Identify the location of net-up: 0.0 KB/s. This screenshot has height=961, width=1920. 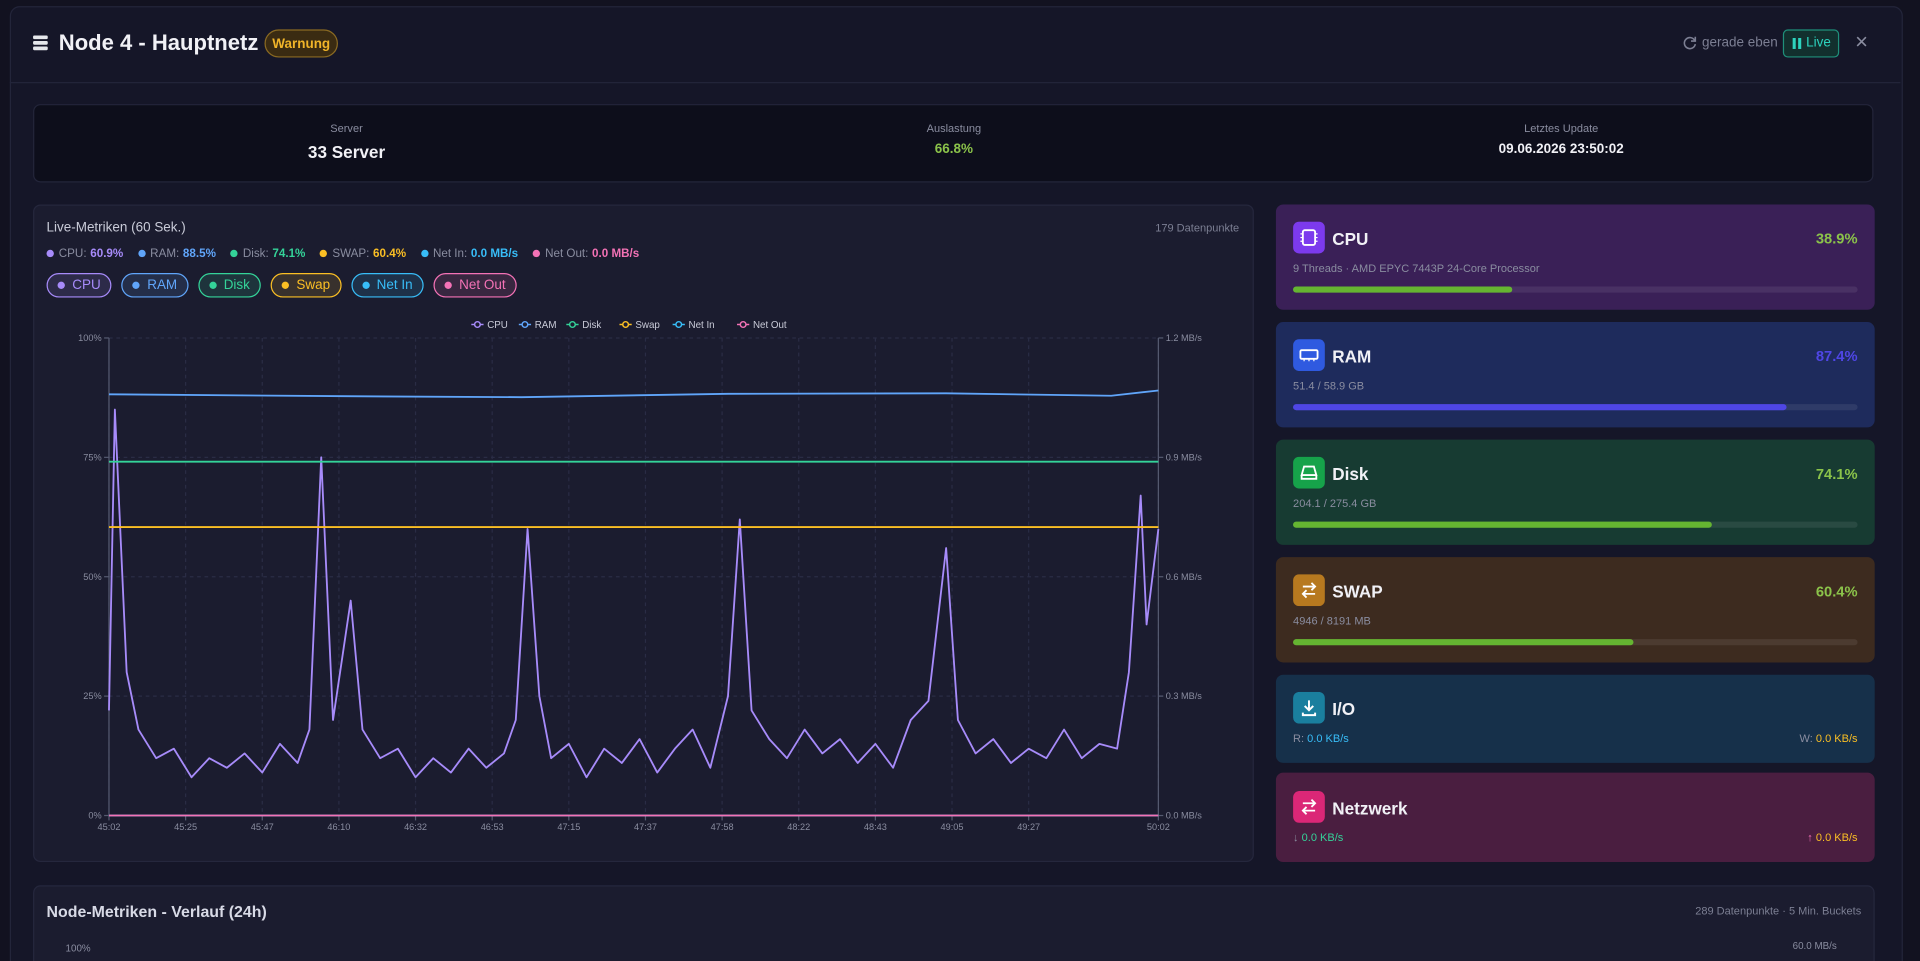
(1836, 837).